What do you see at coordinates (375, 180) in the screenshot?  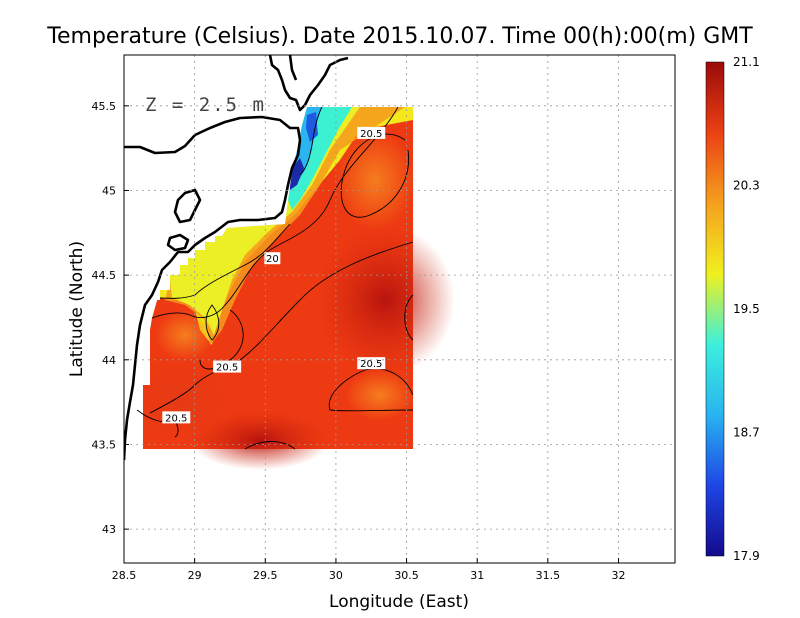 I see `warm-spot-ne` at bounding box center [375, 180].